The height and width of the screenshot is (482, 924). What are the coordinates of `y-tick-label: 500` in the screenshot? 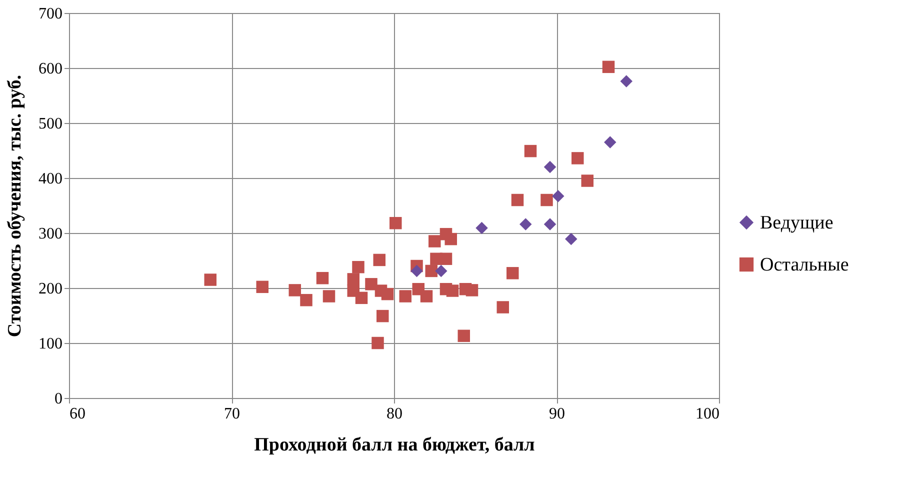 It's located at (50, 124).